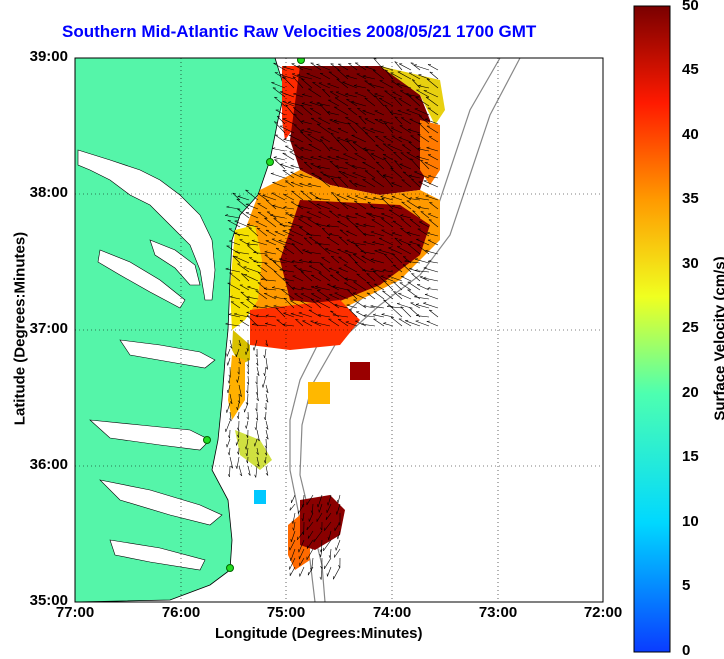  I want to click on y-tick: 38:00, so click(48, 192).